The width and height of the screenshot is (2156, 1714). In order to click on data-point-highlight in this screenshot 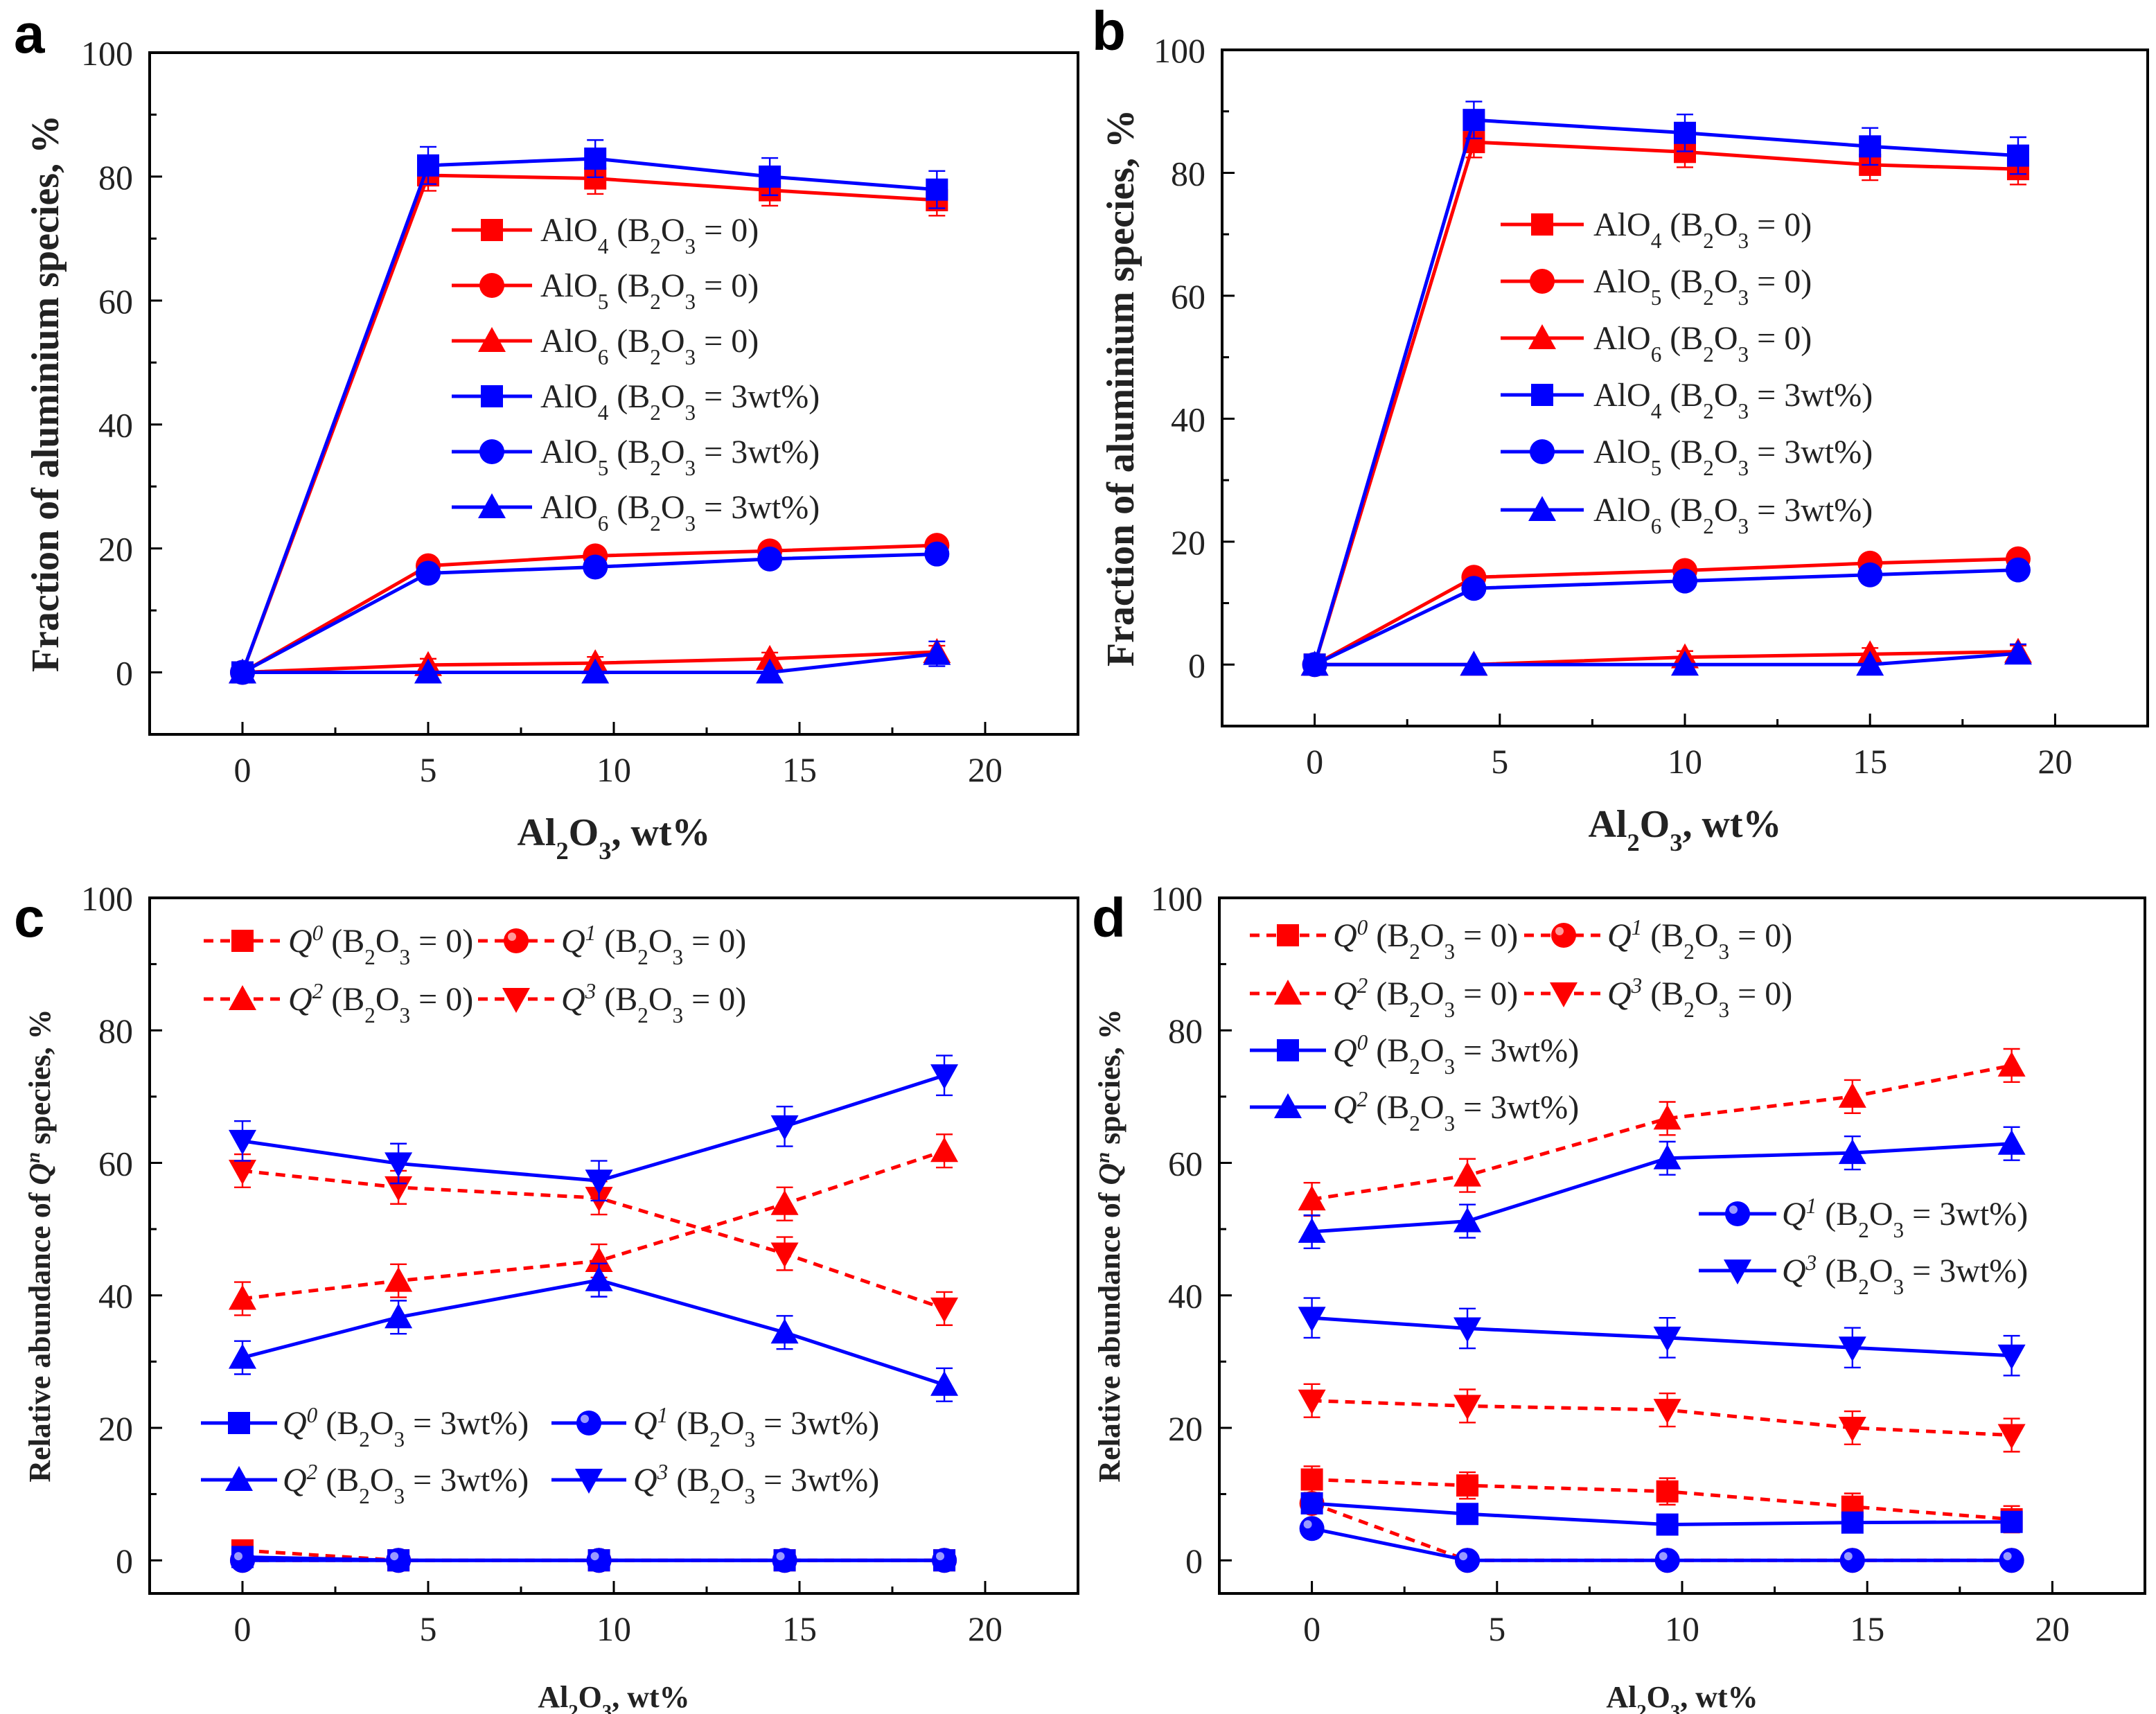, I will do `click(780, 1556)`.